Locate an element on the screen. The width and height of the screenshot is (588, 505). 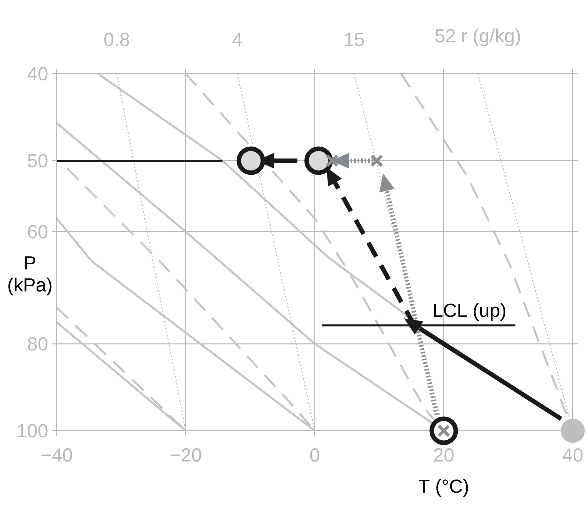
annotation: LCL (up) is located at coordinates (470, 312).